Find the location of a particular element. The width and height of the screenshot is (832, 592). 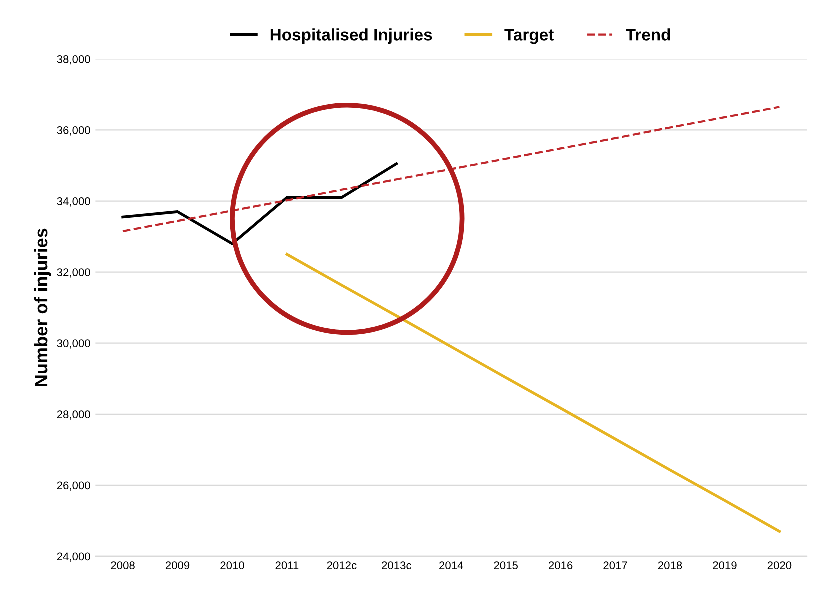

y-tick-label: 28,000 is located at coordinates (73, 415).